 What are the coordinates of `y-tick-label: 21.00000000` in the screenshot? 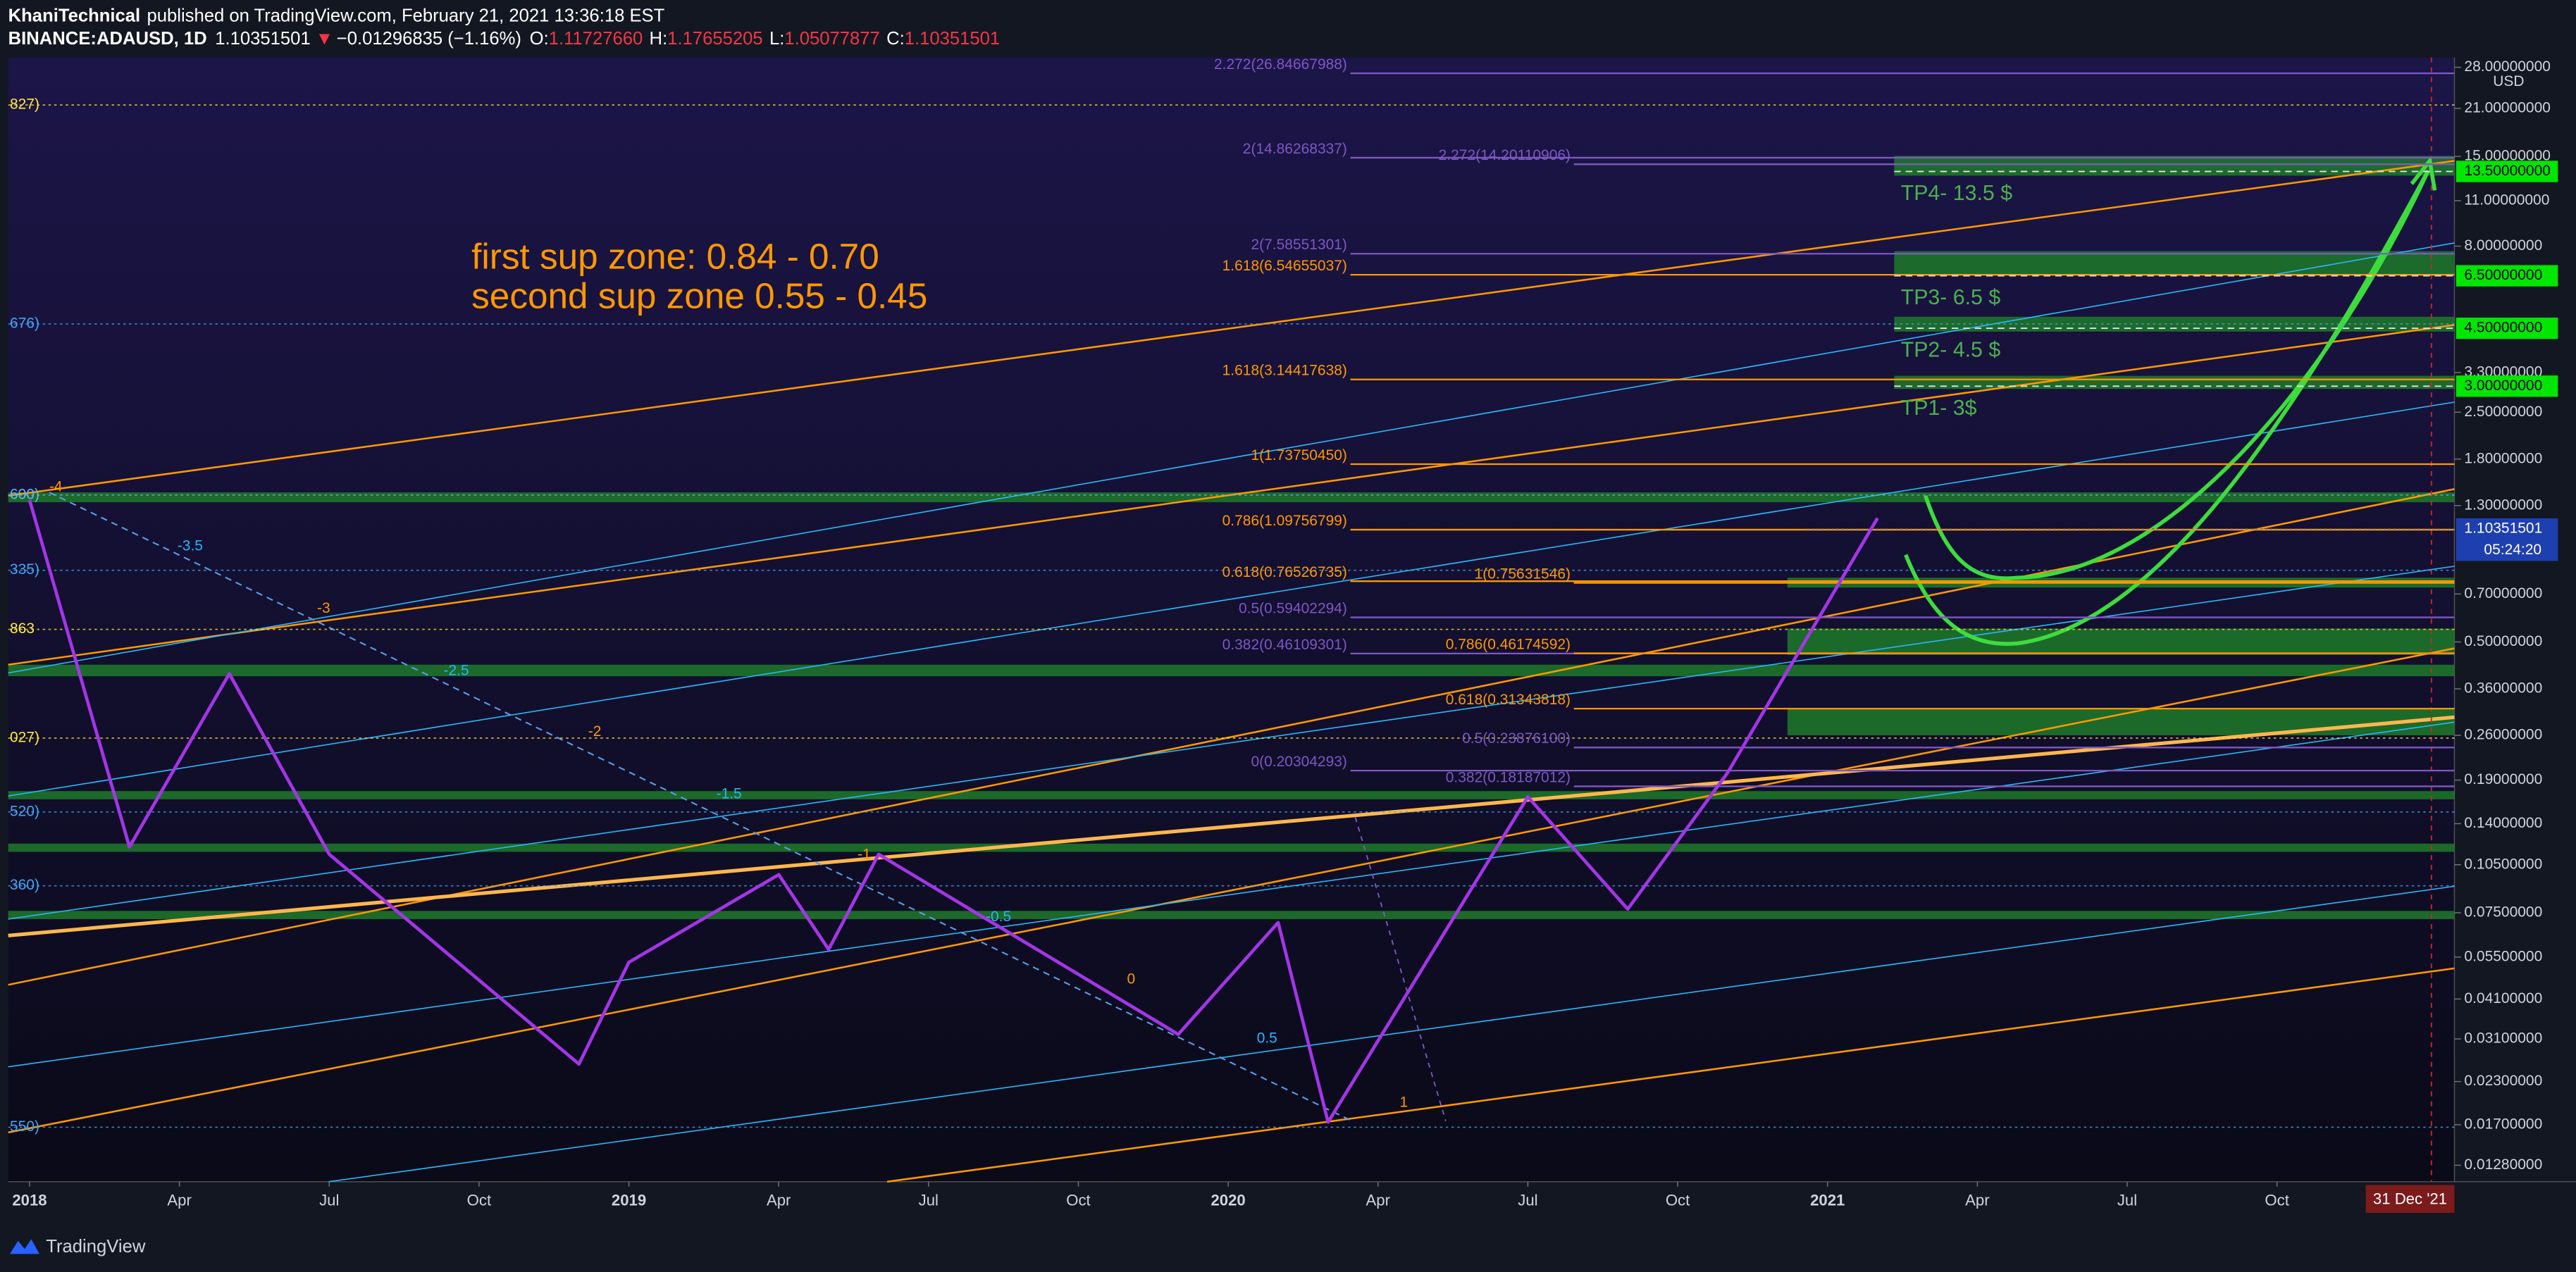 It's located at (2507, 107).